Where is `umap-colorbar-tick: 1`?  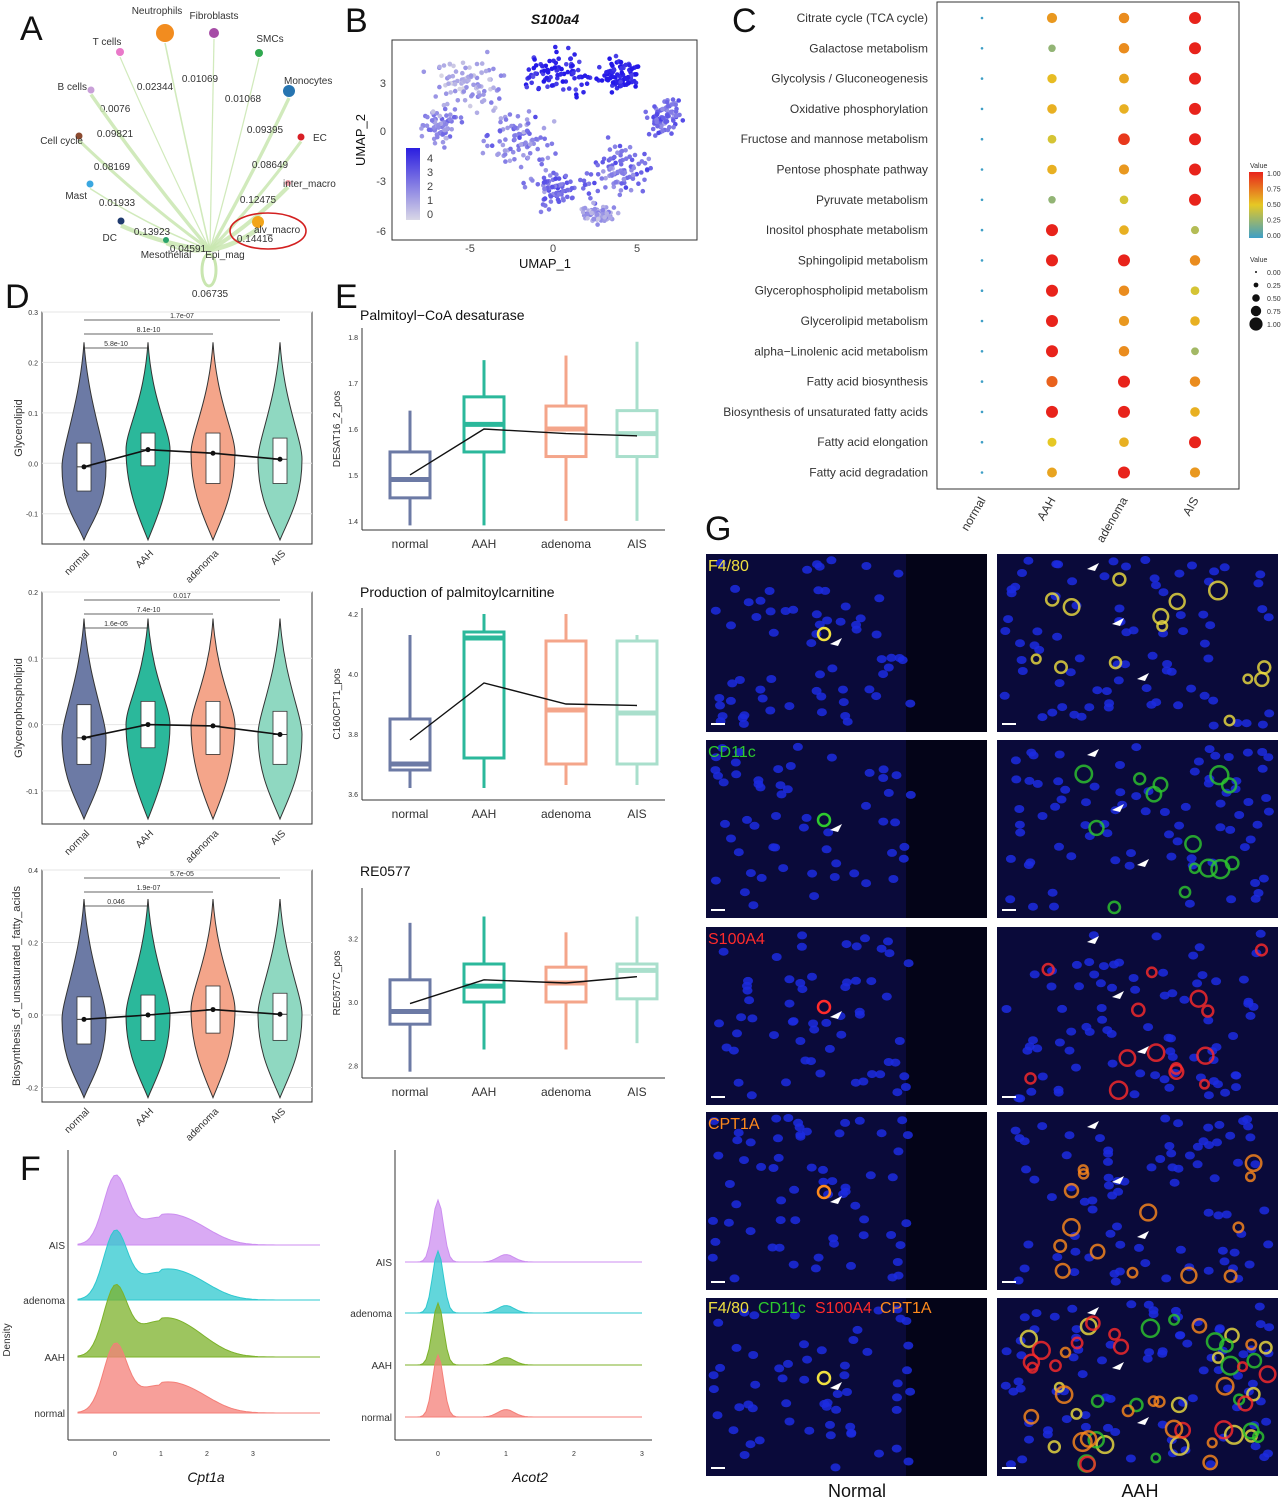 umap-colorbar-tick: 1 is located at coordinates (430, 201).